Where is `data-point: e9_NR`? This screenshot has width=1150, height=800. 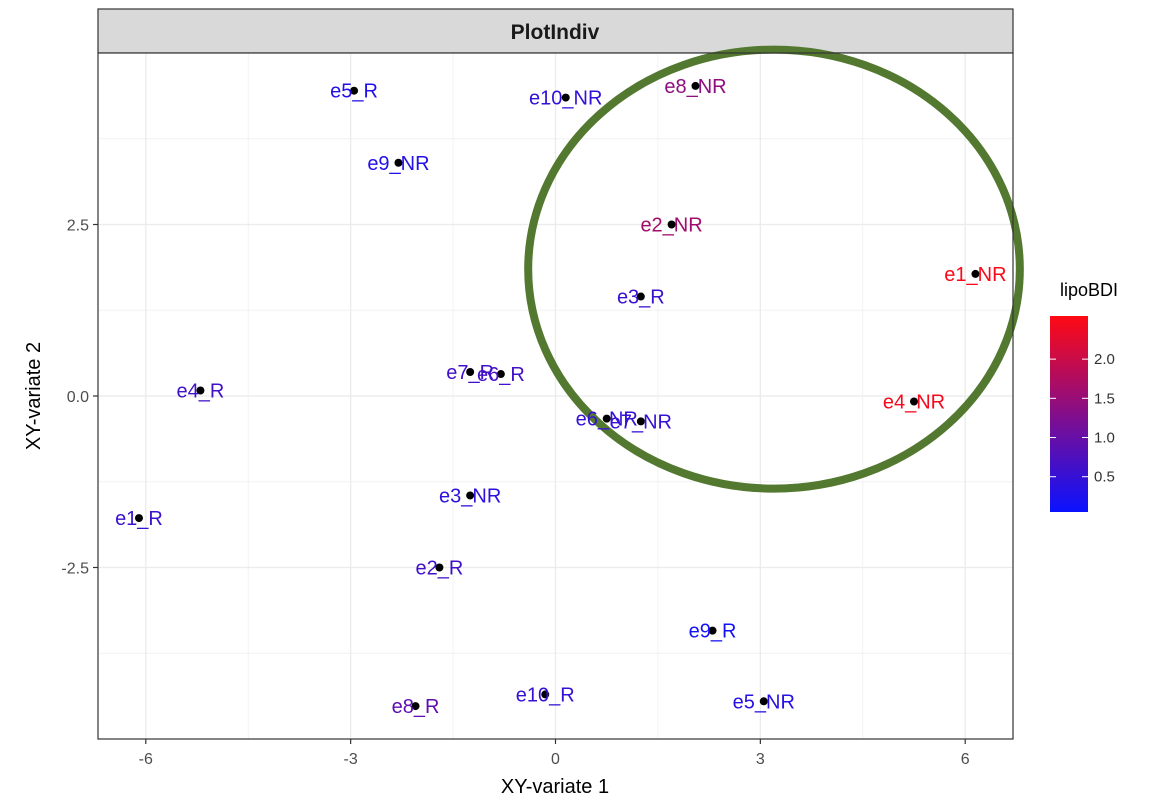 data-point: e9_NR is located at coordinates (398, 164).